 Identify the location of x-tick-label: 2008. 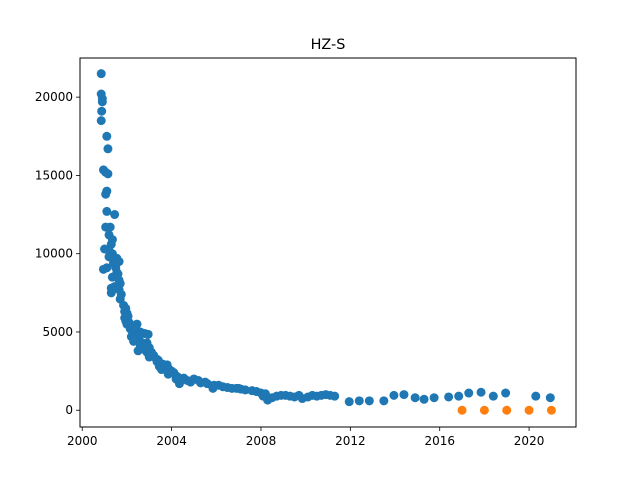
(261, 441).